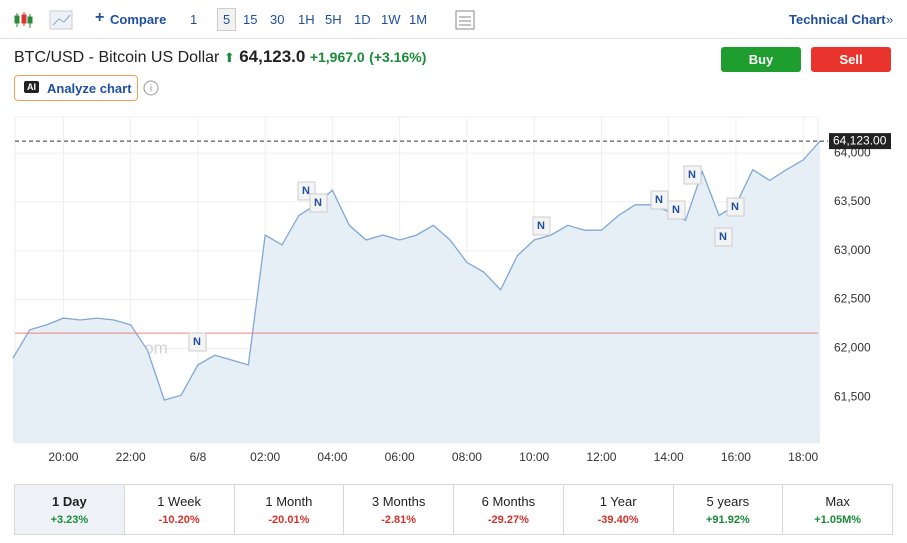 This screenshot has width=907, height=543. What do you see at coordinates (669, 457) in the screenshot?
I see `x-tick-label: 14:00` at bounding box center [669, 457].